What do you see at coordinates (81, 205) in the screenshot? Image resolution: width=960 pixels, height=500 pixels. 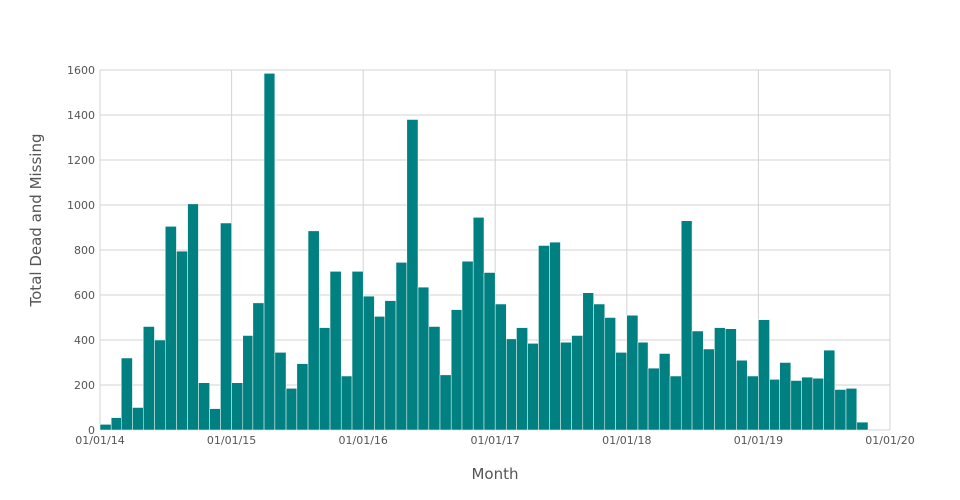 I see `y-tick-label: 1000` at bounding box center [81, 205].